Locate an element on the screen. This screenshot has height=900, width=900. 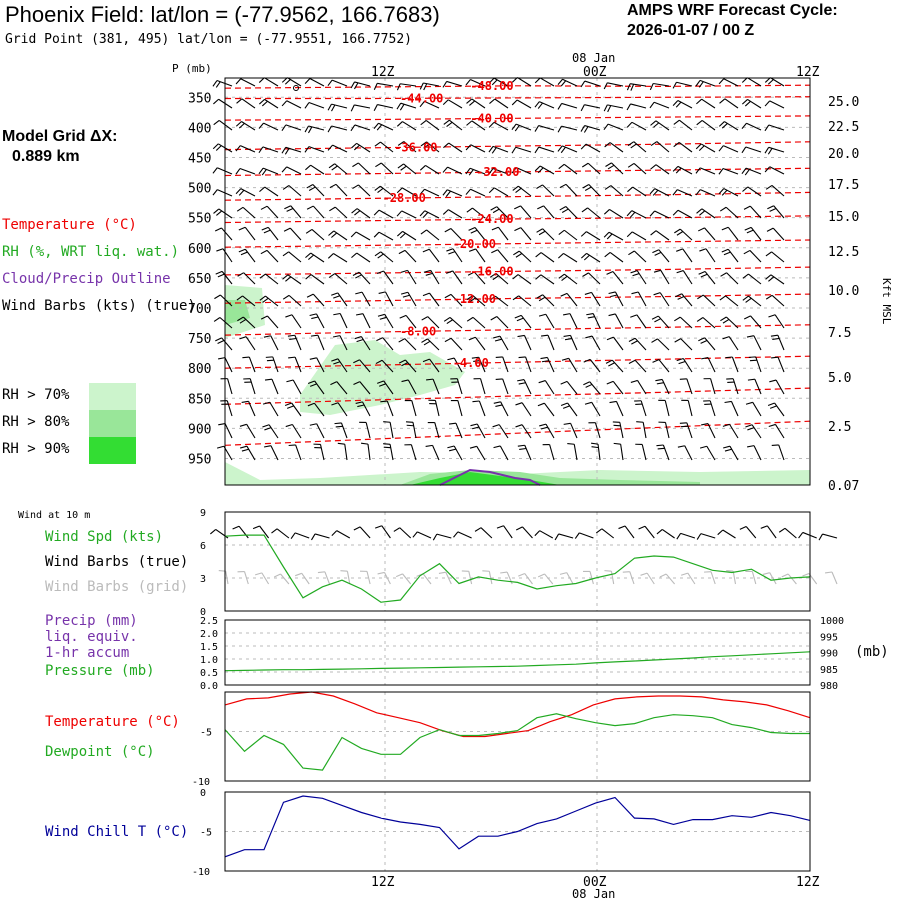
wind-chill-panel-frame is located at coordinates (517, 831).